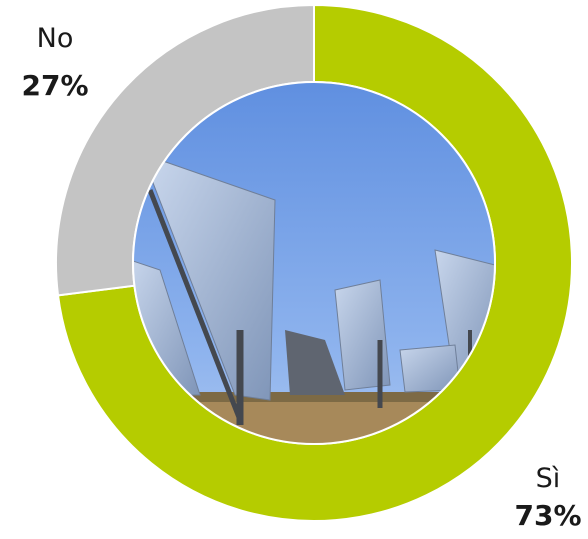 Image resolution: width=588 pixels, height=539 pixels. Describe the element at coordinates (548, 478) in the screenshot. I see `category-label: Sì` at that location.